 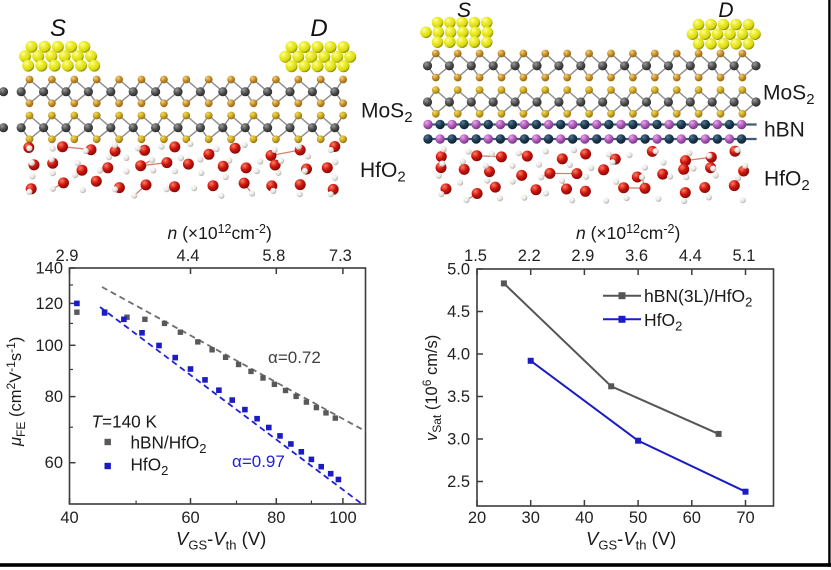 I want to click on svg-text: 3.0, so click(x=458, y=440).